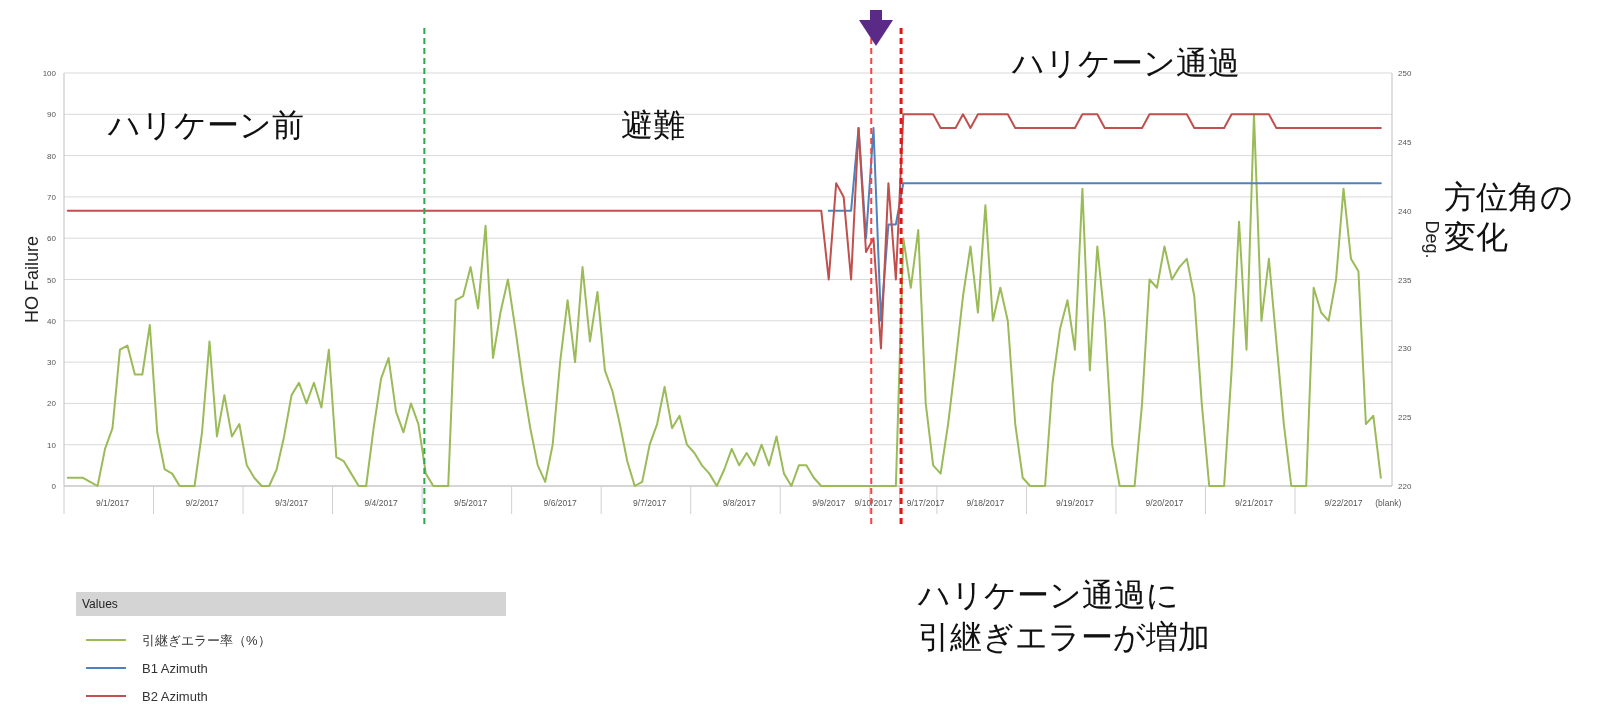  What do you see at coordinates (52, 239) in the screenshot?
I see `y-tick-label: 60` at bounding box center [52, 239].